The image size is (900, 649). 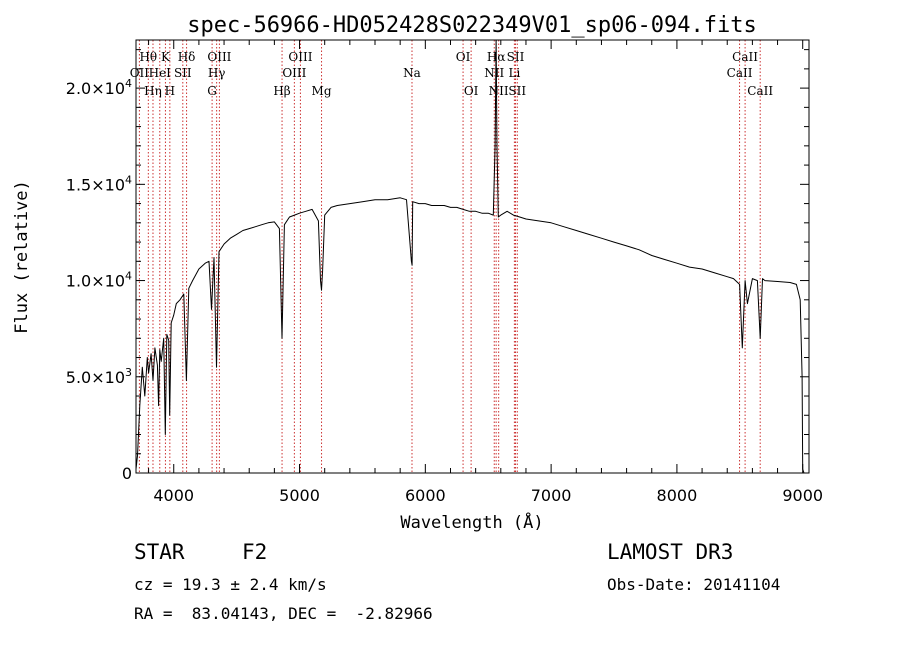 What do you see at coordinates (281, 91) in the screenshot?
I see `marker-label-11: Hβ` at bounding box center [281, 91].